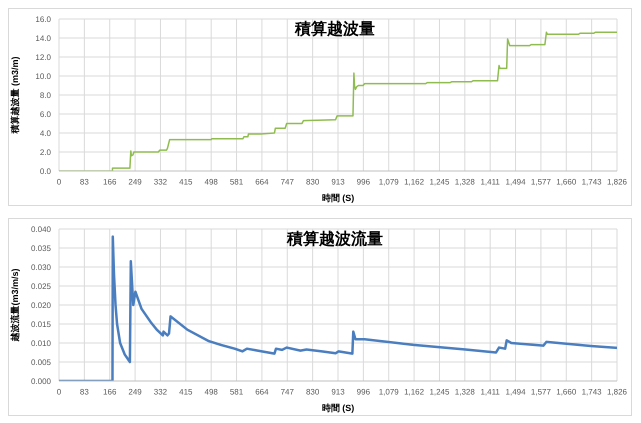 This screenshot has height=423, width=641. What do you see at coordinates (46, 152) in the screenshot?
I see `y-tick-label: 2.0` at bounding box center [46, 152].